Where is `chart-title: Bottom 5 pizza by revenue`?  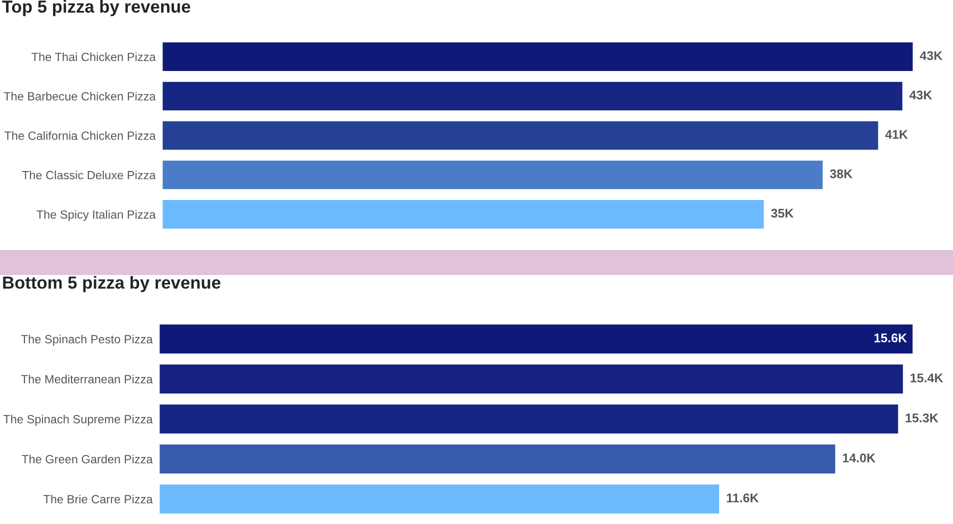 chart-title: Bottom 5 pizza by revenue is located at coordinates (111, 284).